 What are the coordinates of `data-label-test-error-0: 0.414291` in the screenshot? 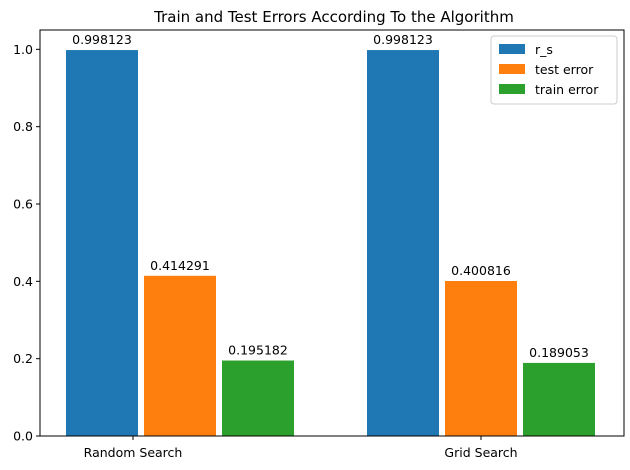 It's located at (180, 265).